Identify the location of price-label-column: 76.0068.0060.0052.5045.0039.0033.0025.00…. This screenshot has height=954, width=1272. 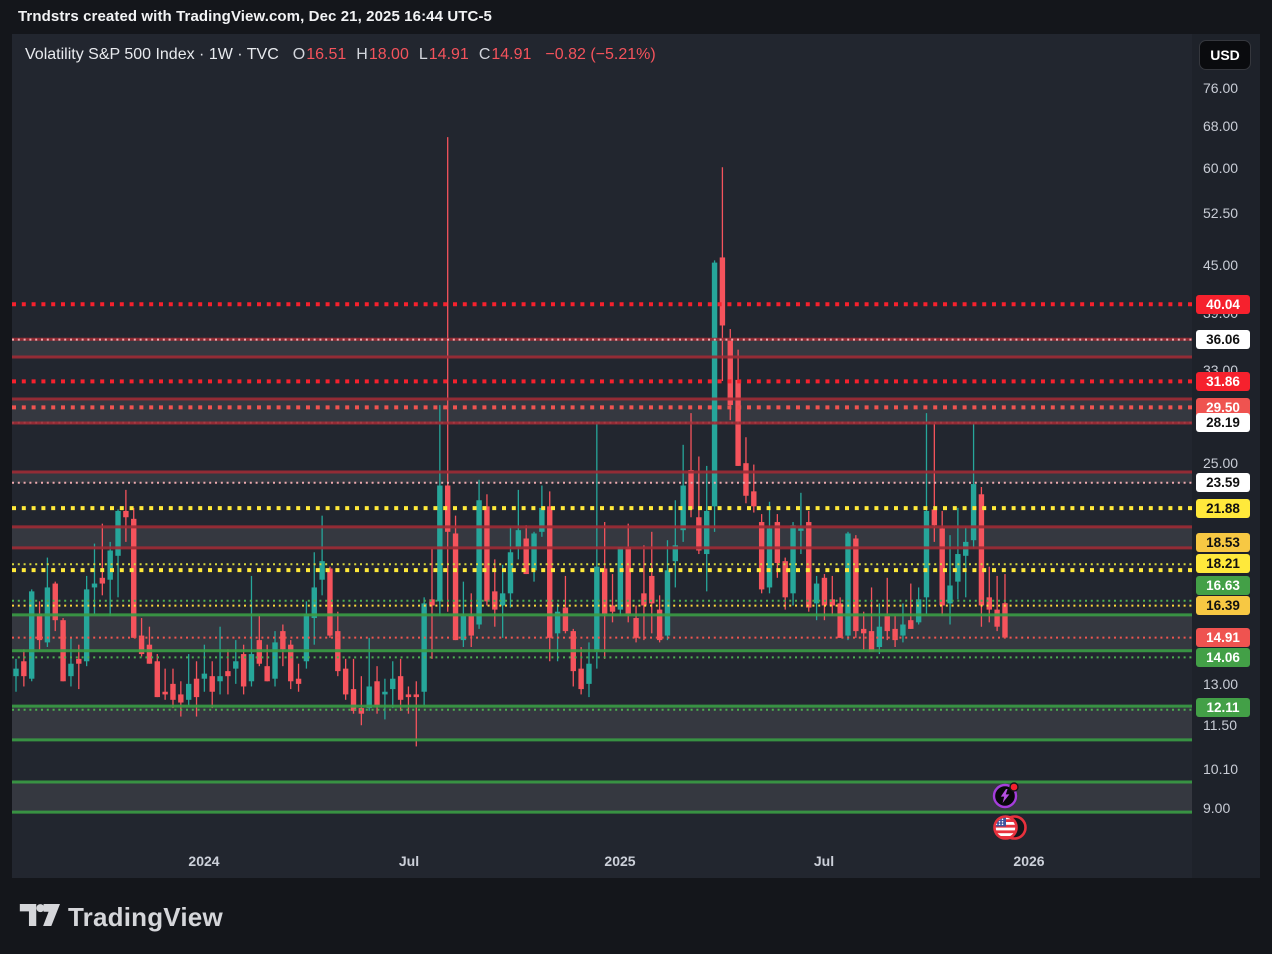
(1226, 456).